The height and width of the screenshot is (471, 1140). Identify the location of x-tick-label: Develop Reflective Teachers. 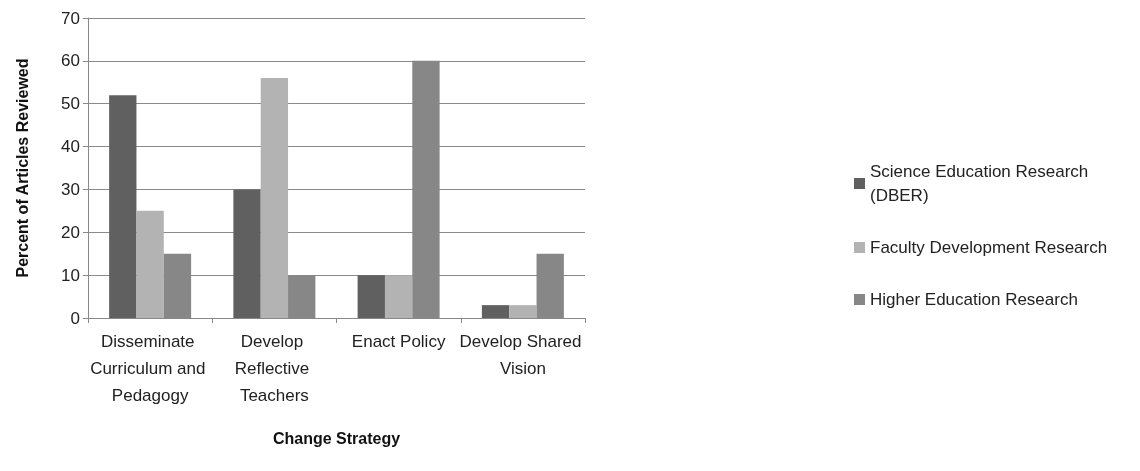
(274, 368).